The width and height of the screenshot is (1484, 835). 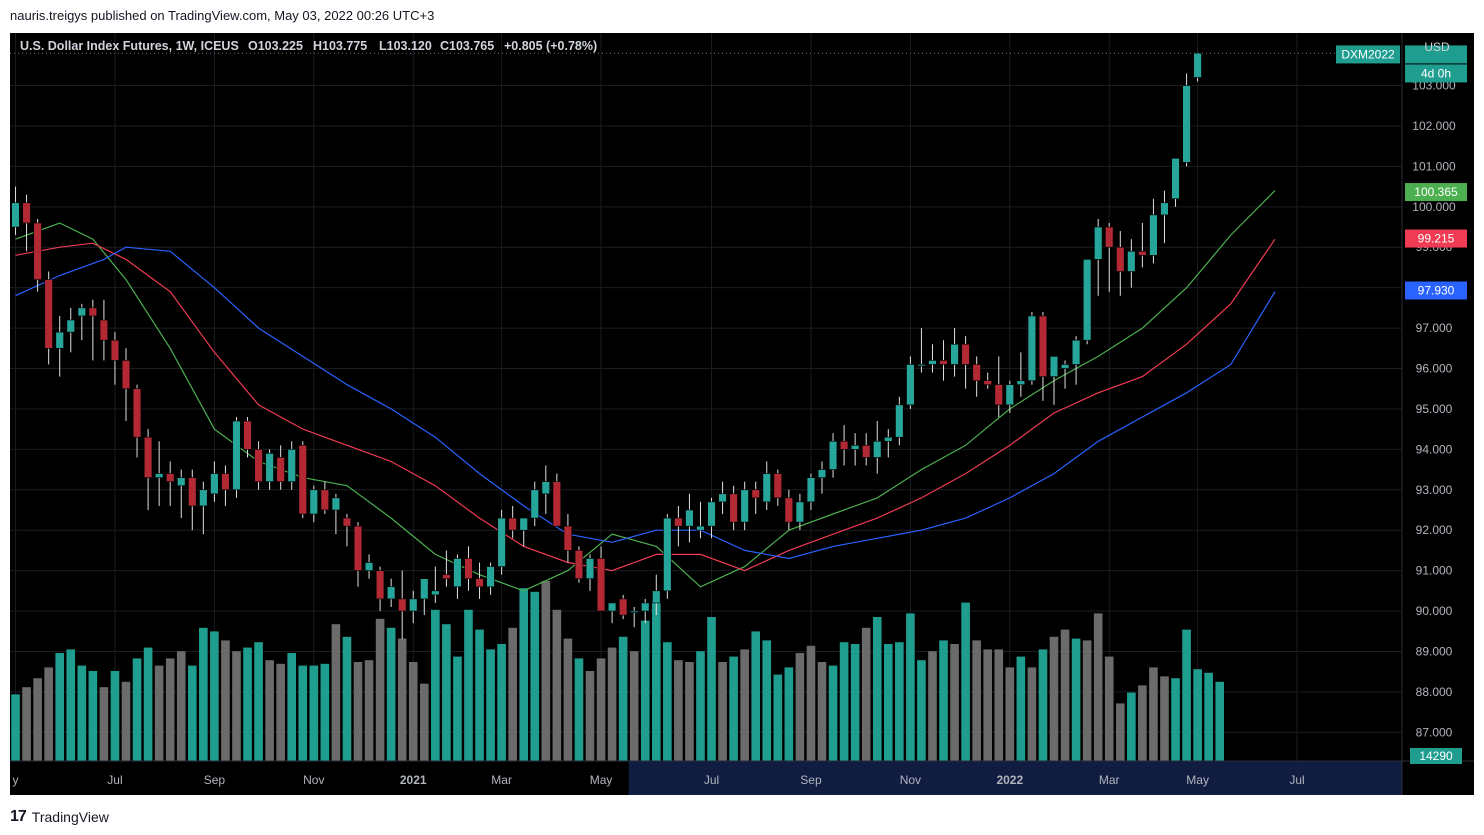 What do you see at coordinates (1368, 54) in the screenshot?
I see `symbol-price-tag` at bounding box center [1368, 54].